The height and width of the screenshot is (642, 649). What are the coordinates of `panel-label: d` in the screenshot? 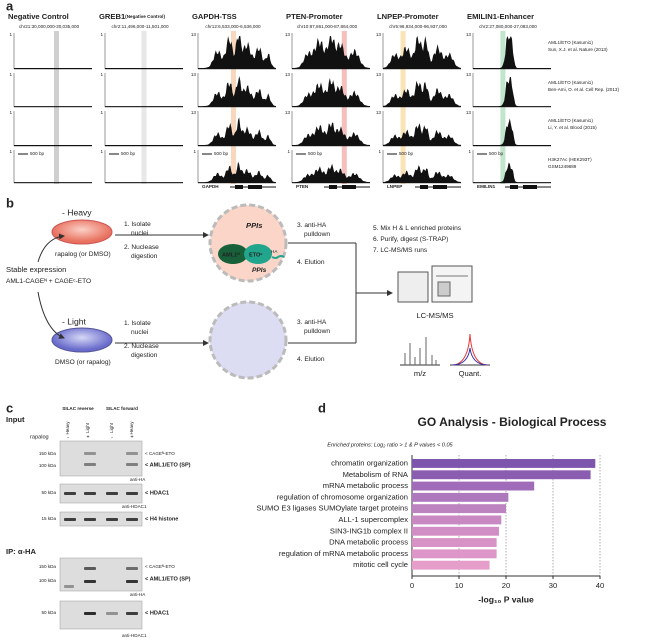 It's located at (322, 407).